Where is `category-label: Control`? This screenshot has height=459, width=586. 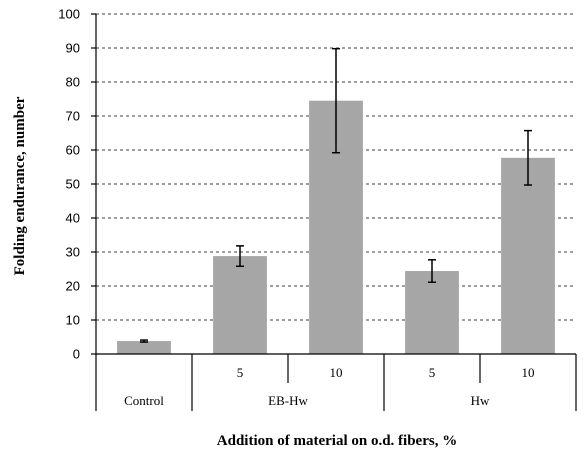
category-label: Control is located at coordinates (144, 400).